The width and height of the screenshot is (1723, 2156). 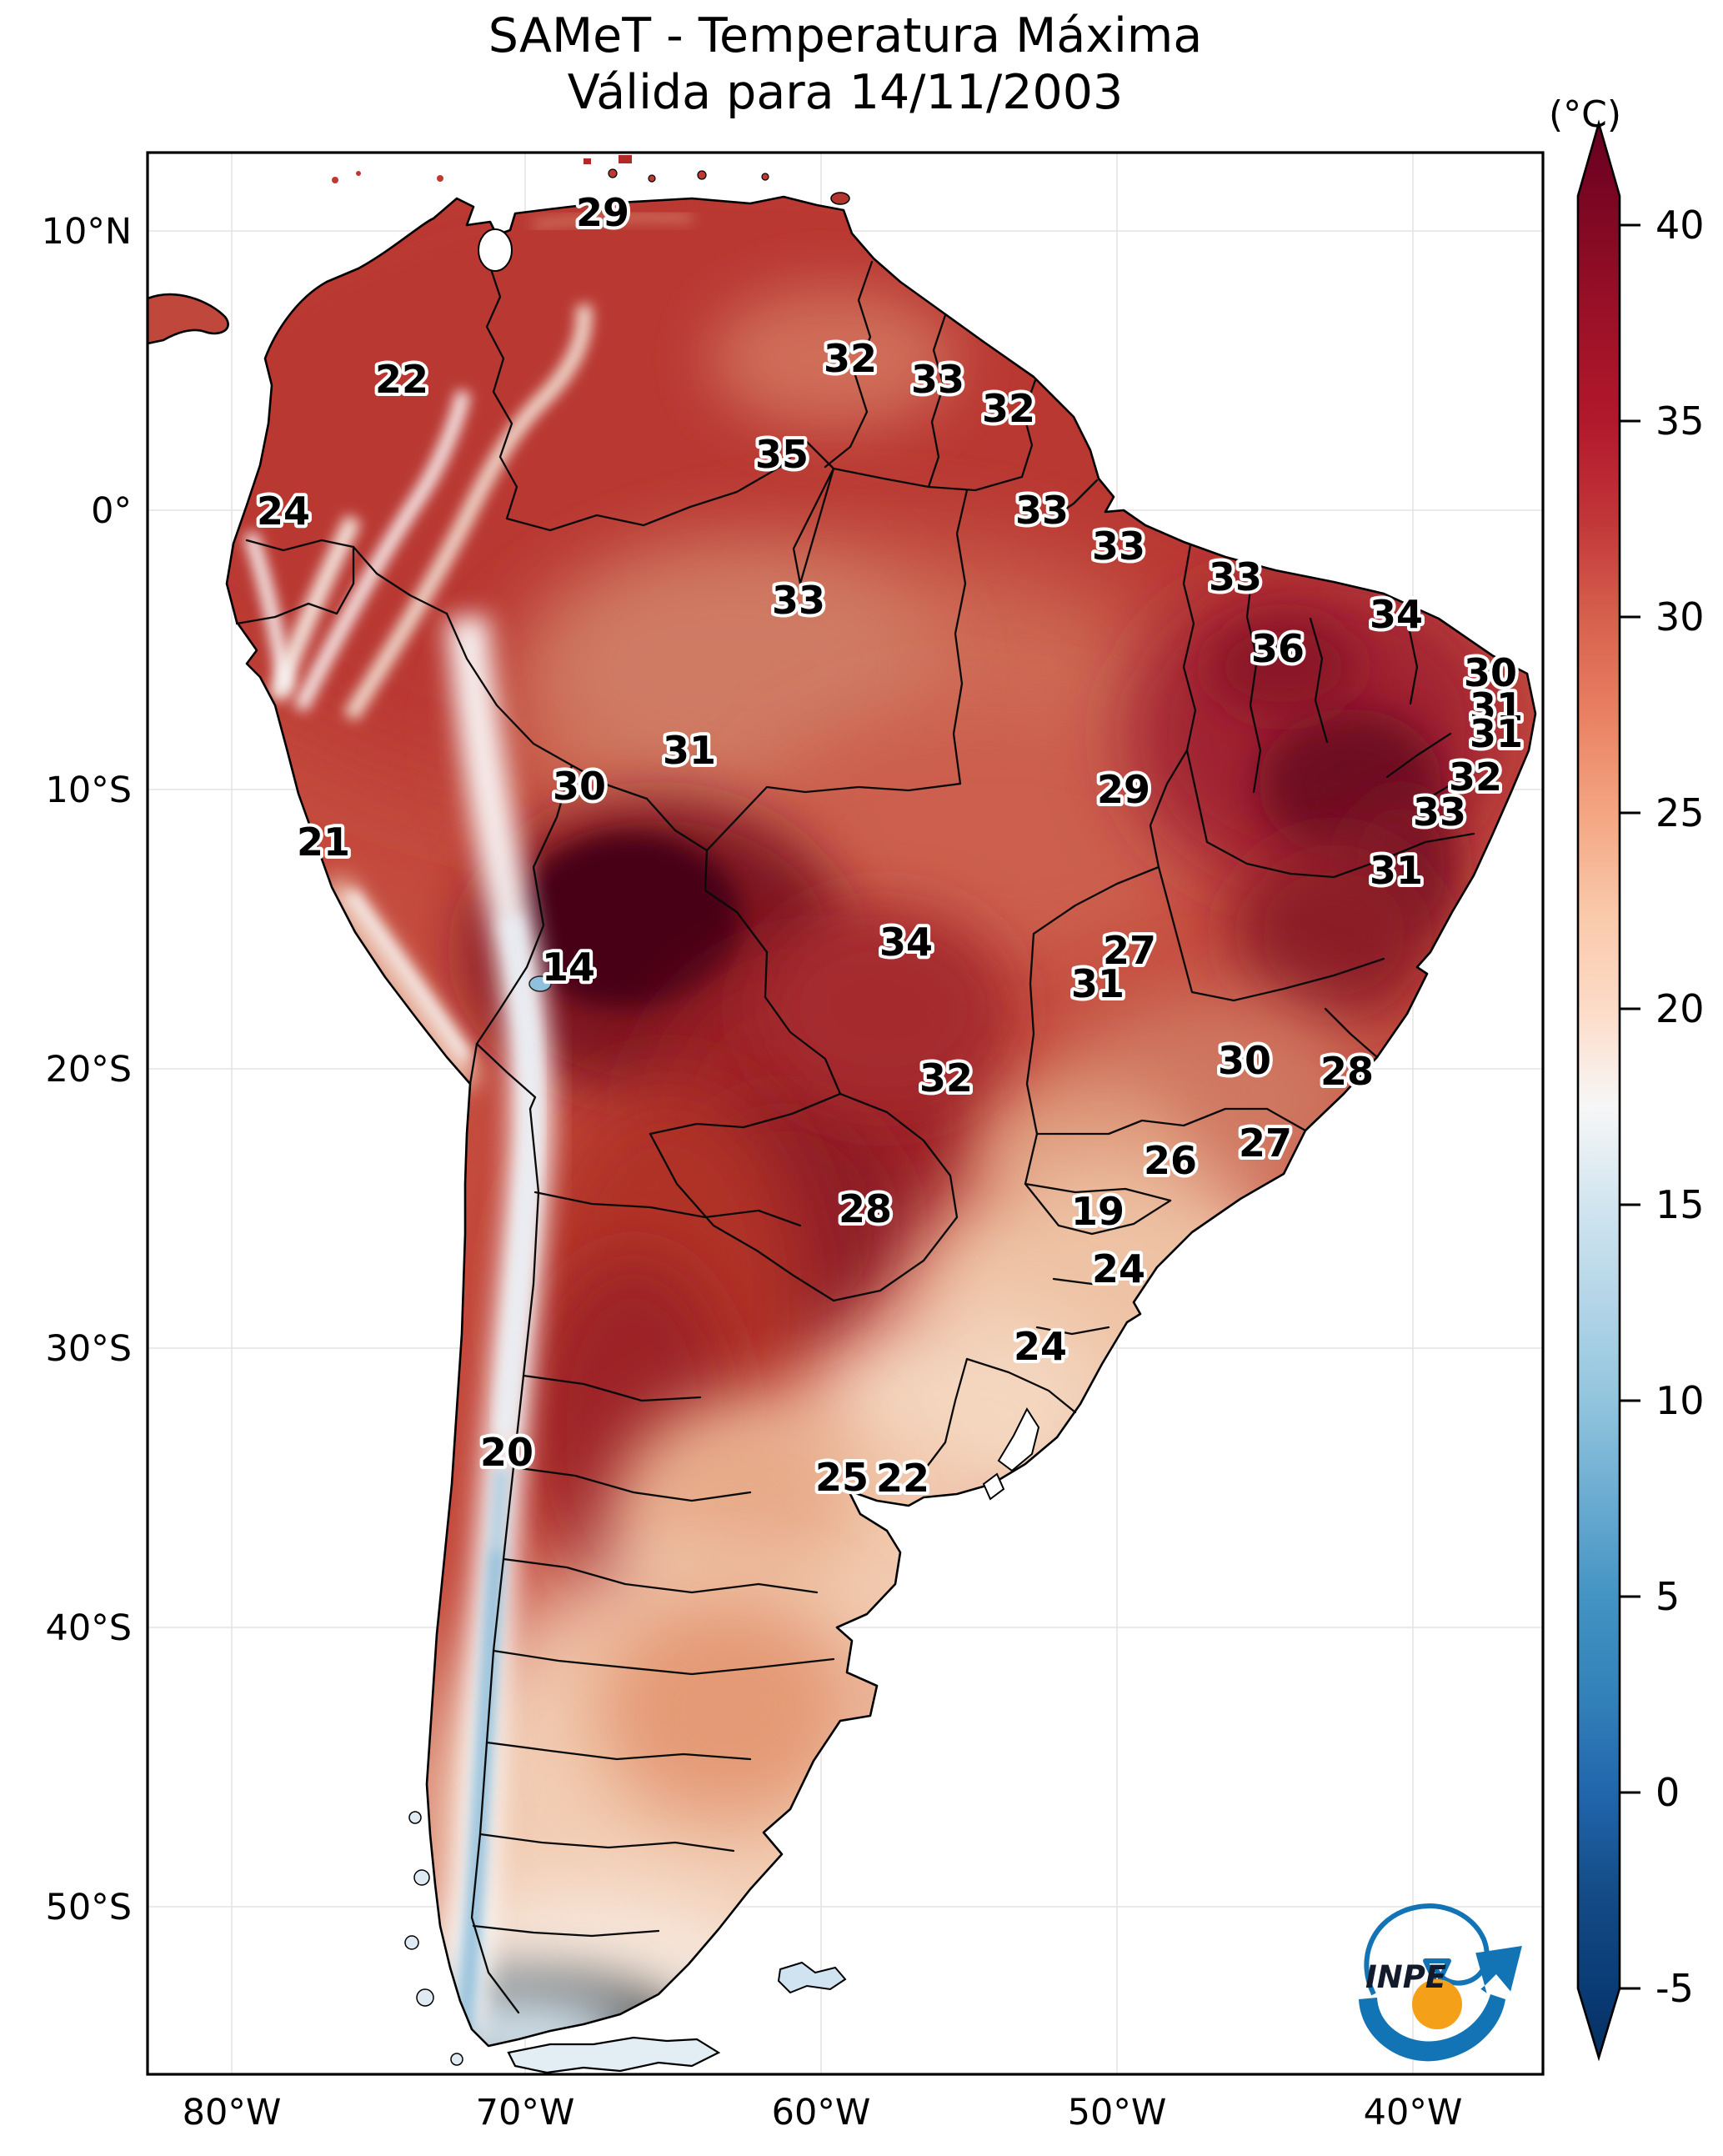 I want to click on lon-tick-label: 60°W, so click(x=821, y=2112).